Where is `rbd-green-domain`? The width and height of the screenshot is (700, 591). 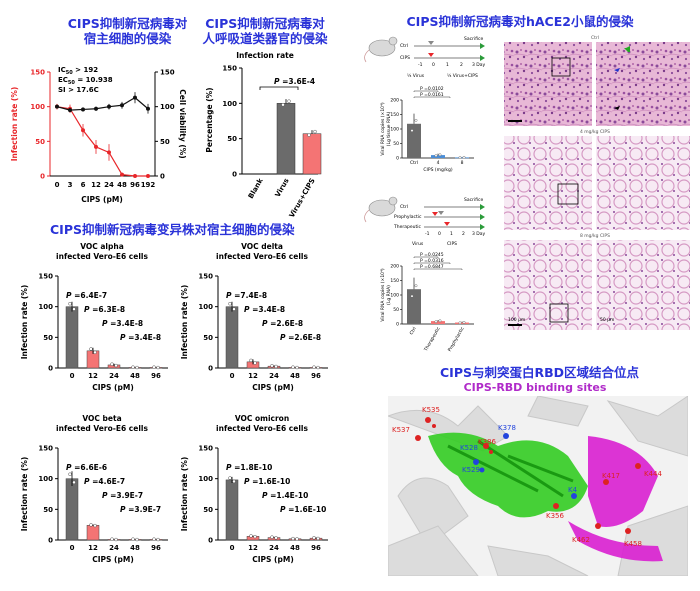
rbd-green-domain is located at coordinates (508, 475).